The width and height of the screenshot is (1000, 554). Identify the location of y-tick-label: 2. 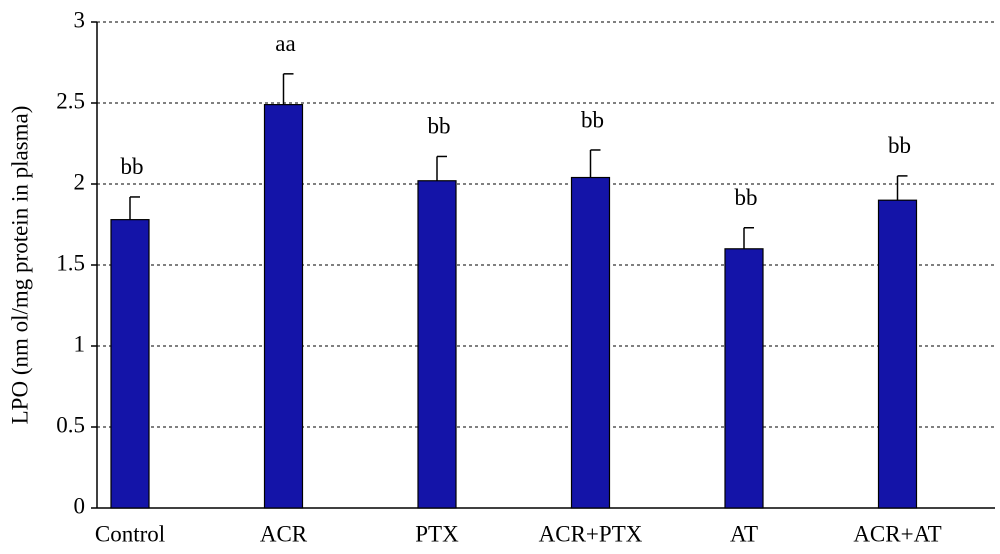
(80, 181).